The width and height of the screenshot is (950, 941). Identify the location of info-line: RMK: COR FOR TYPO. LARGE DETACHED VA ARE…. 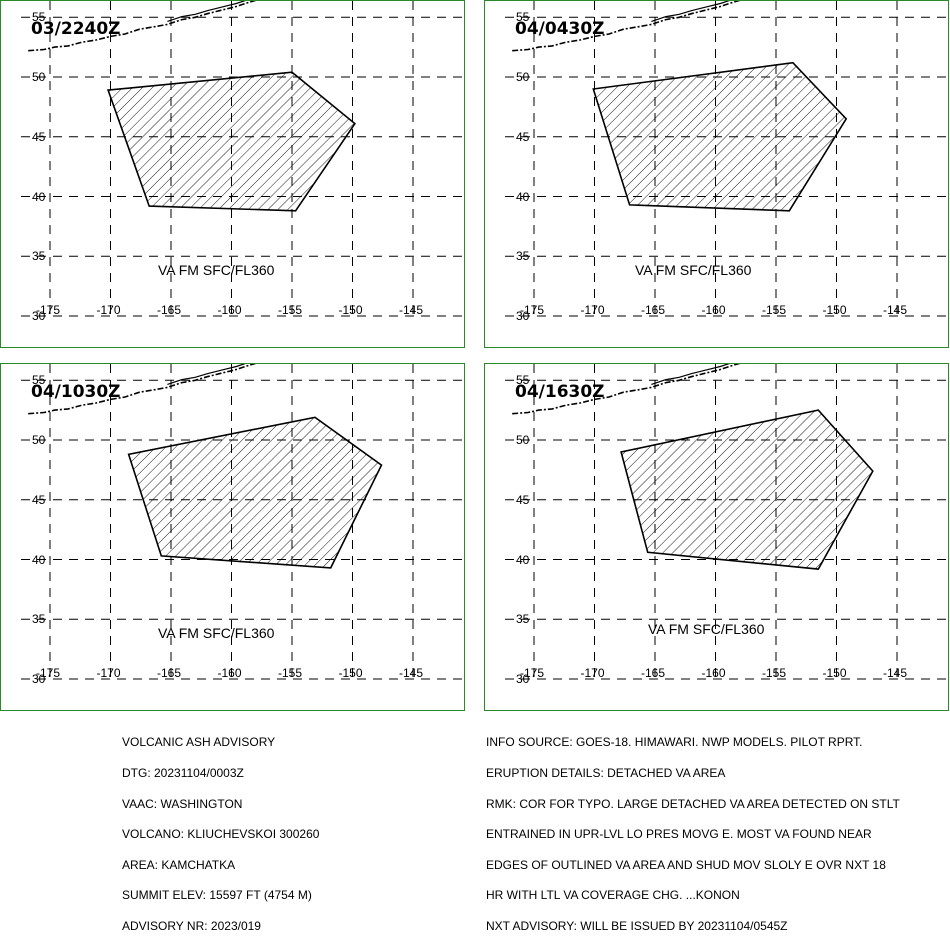
(693, 803).